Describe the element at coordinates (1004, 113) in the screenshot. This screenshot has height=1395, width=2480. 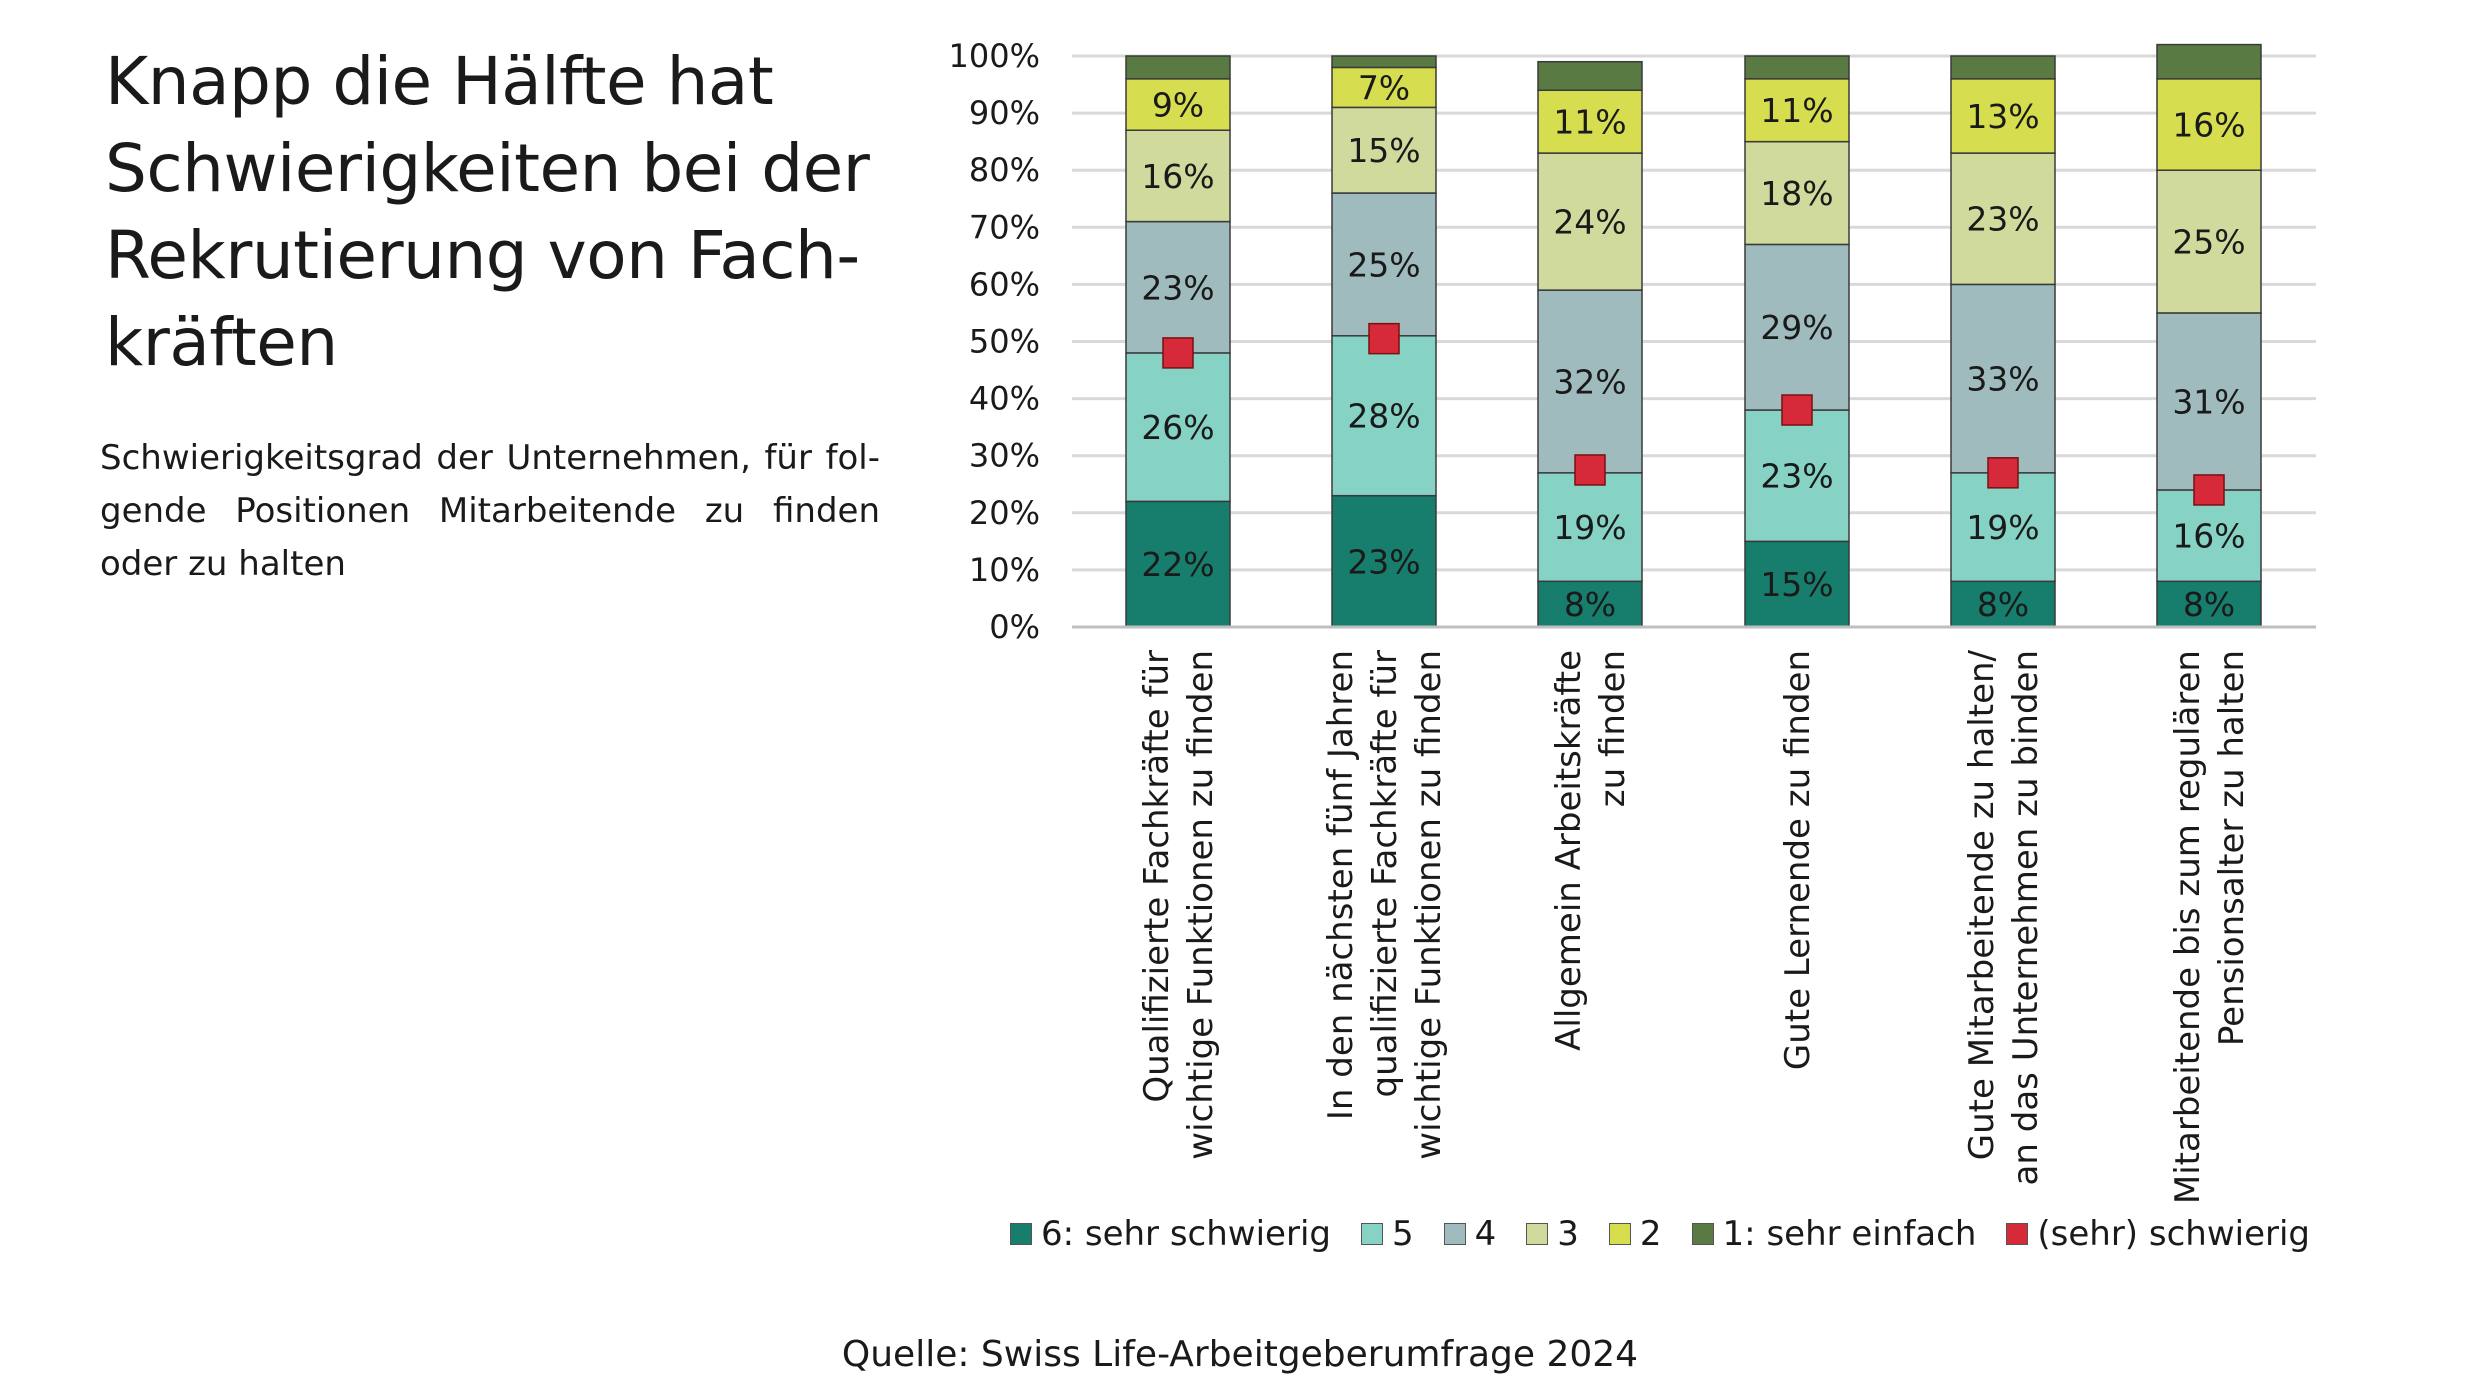
I see `y-tick-label: 90%` at that location.